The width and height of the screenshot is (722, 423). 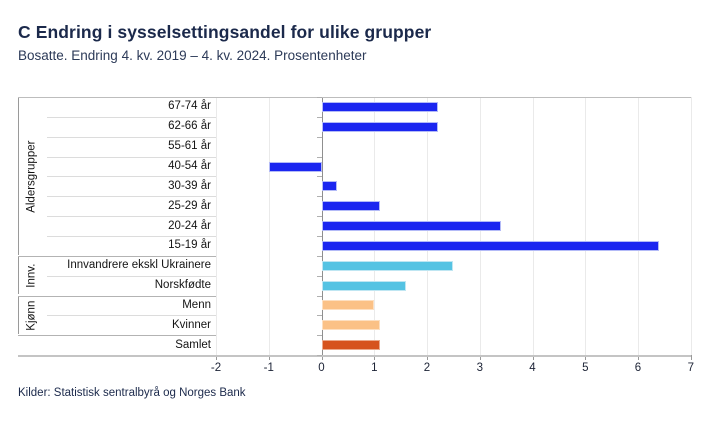 I want to click on row-label: 67-74 år, so click(x=189, y=106).